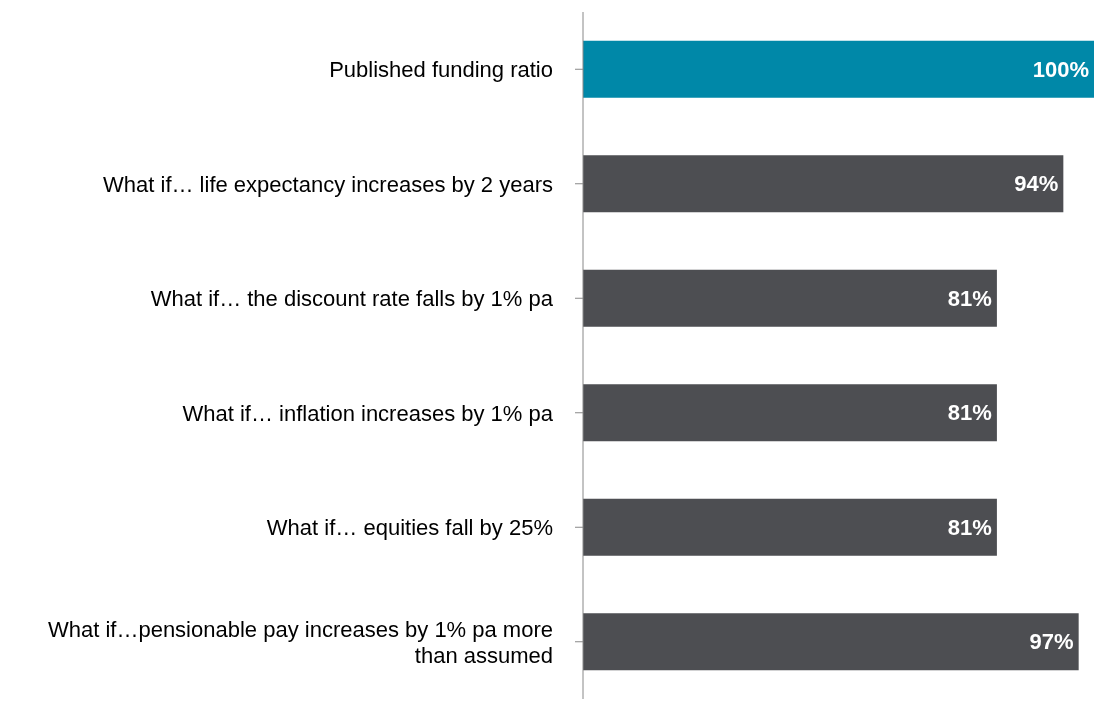 The width and height of the screenshot is (1102, 707). Describe the element at coordinates (409, 527) in the screenshot. I see `y-tick-label: What if… equities fall by 25%` at that location.